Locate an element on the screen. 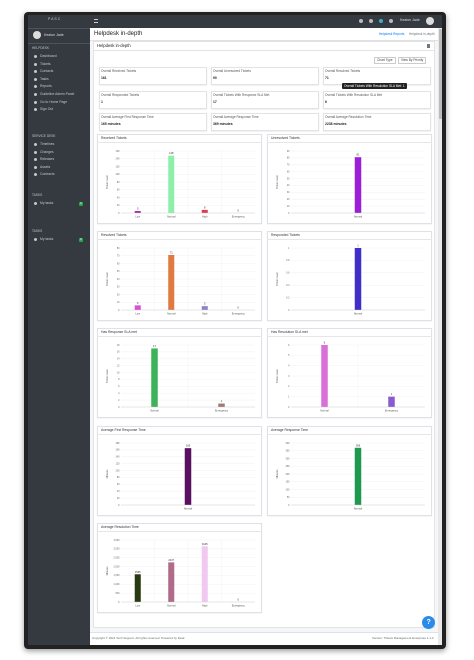  value-label: 2237 is located at coordinates (171, 560).